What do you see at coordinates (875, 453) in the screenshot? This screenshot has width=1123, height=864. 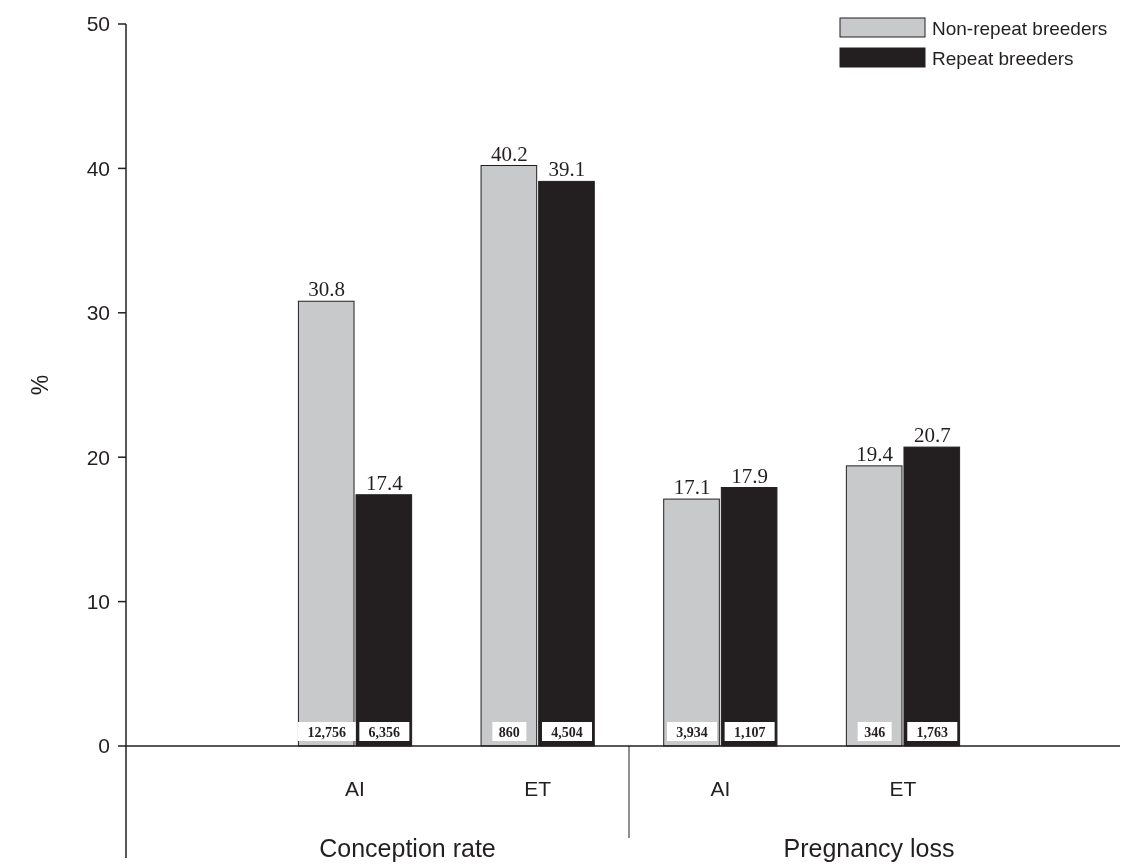 I see `data-label: 19.4` at bounding box center [875, 453].